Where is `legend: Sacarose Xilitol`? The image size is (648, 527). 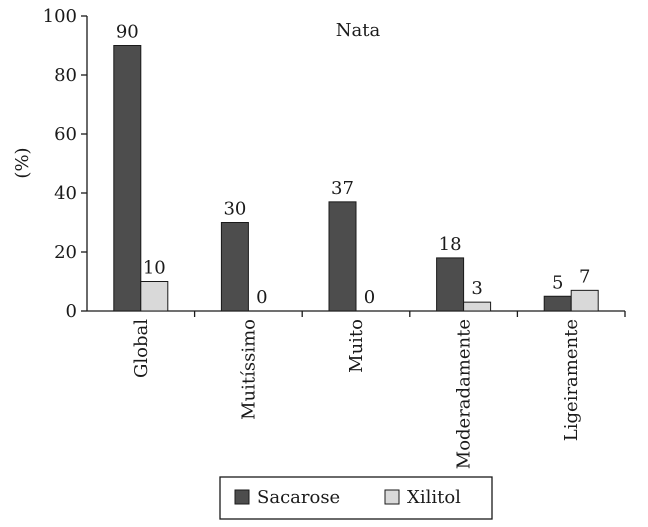 legend: Sacarose Xilitol is located at coordinates (356, 498).